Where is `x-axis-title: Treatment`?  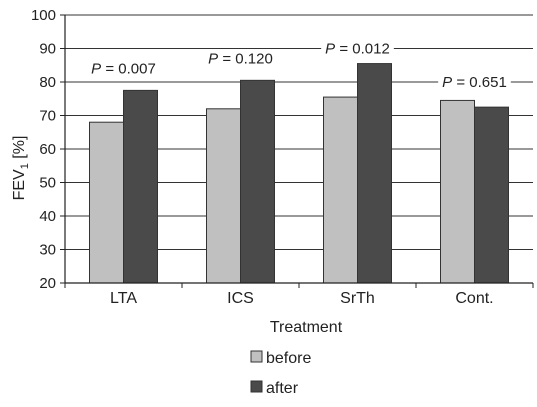 x-axis-title: Treatment is located at coordinates (306, 327).